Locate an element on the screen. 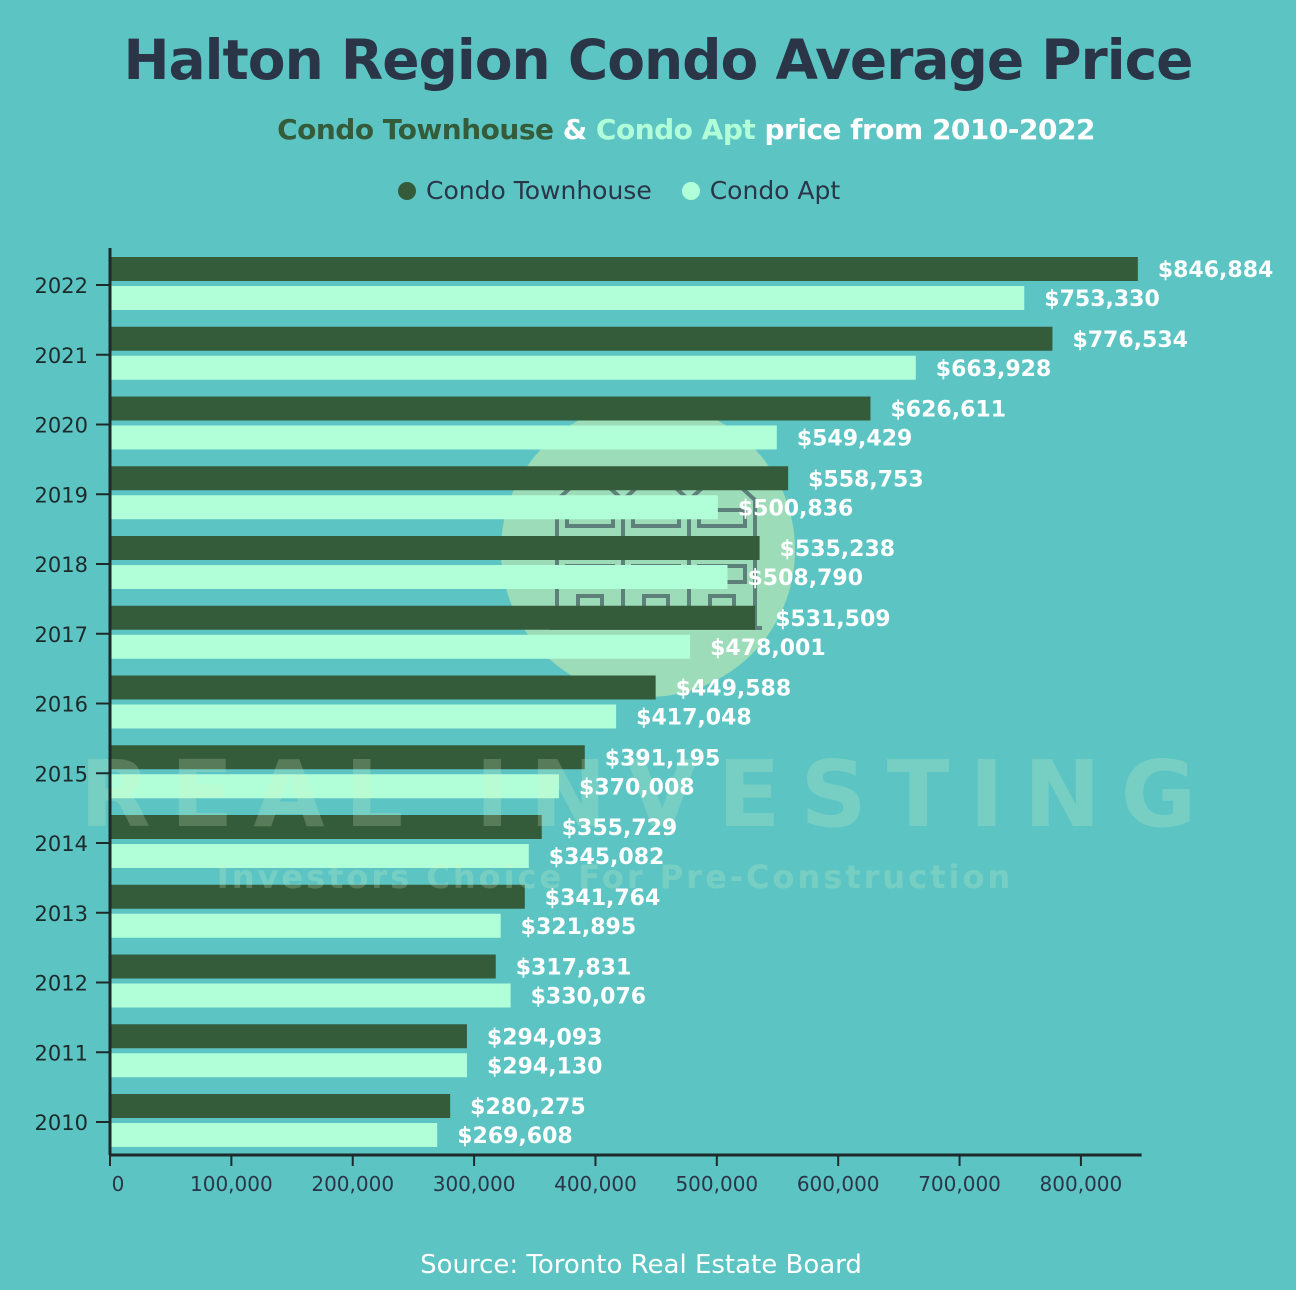 The width and height of the screenshot is (1296, 1290). bar-apt-2017 is located at coordinates (400, 646).